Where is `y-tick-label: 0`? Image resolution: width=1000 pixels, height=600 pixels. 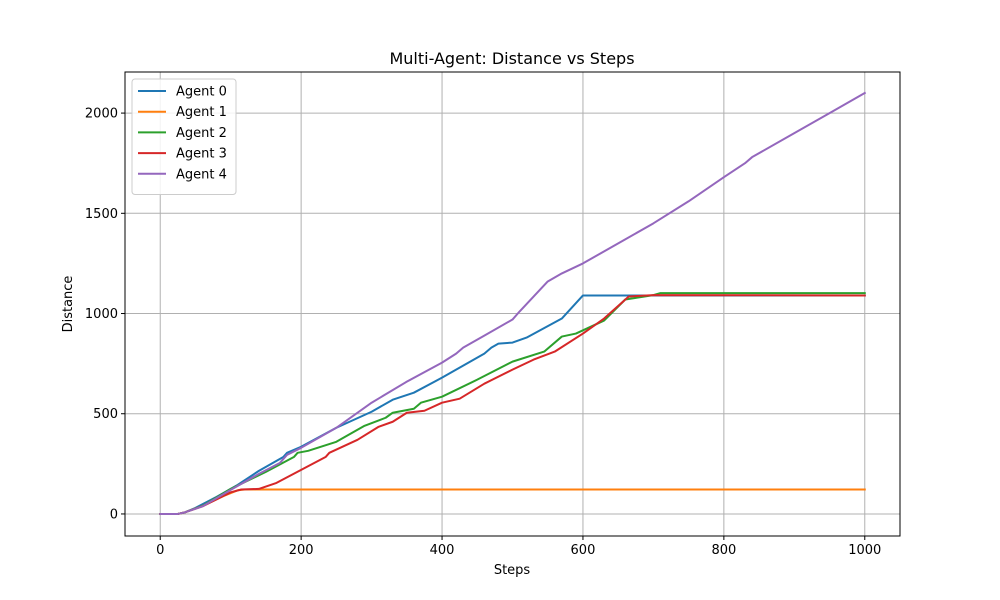
y-tick-label: 0 is located at coordinates (114, 514).